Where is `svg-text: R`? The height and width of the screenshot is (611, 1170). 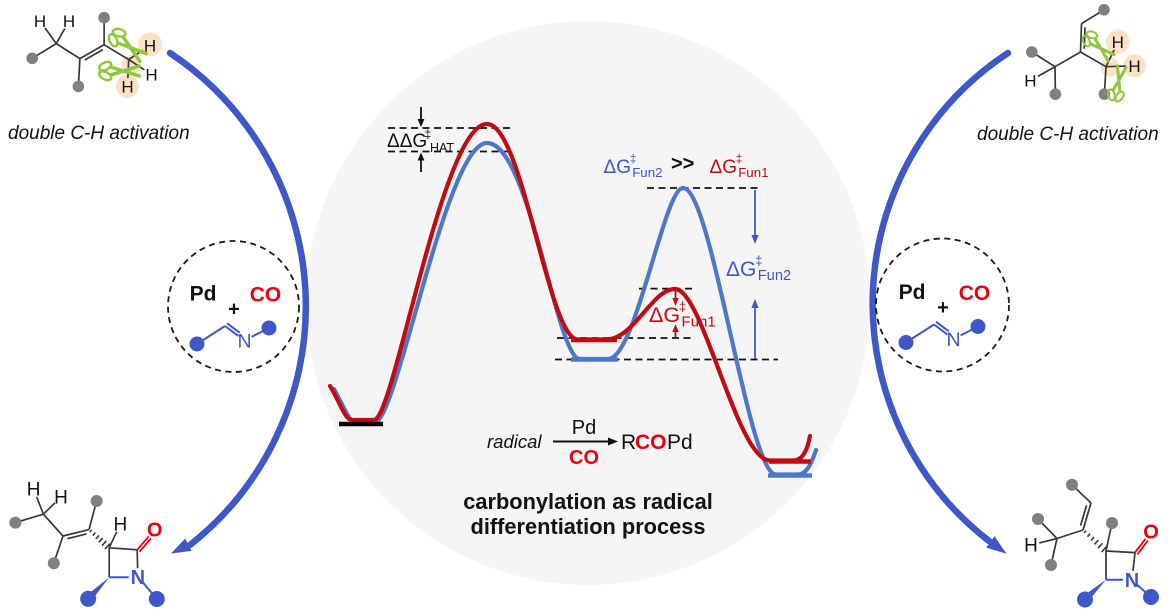
svg-text: R is located at coordinates (628, 442).